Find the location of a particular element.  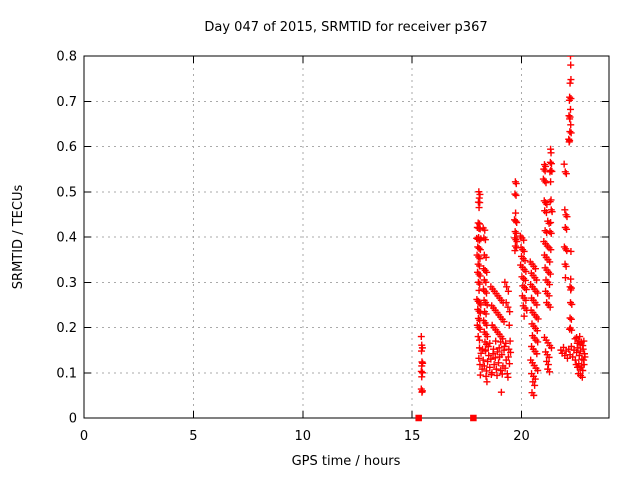

x-tick-label: 5 is located at coordinates (193, 436).